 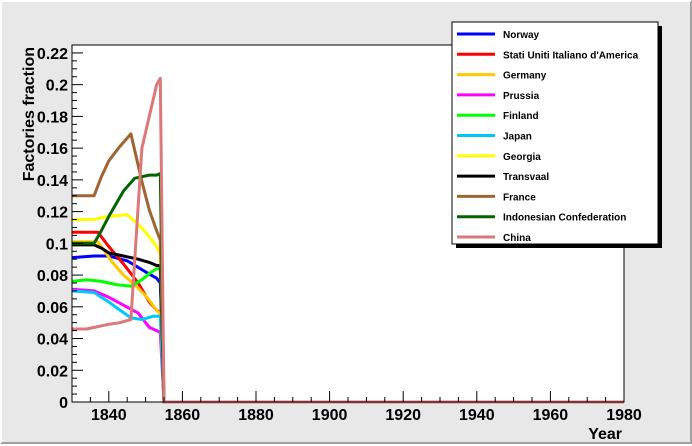 I want to click on legend-label-9: Indonesian Confederation, so click(x=564, y=218).